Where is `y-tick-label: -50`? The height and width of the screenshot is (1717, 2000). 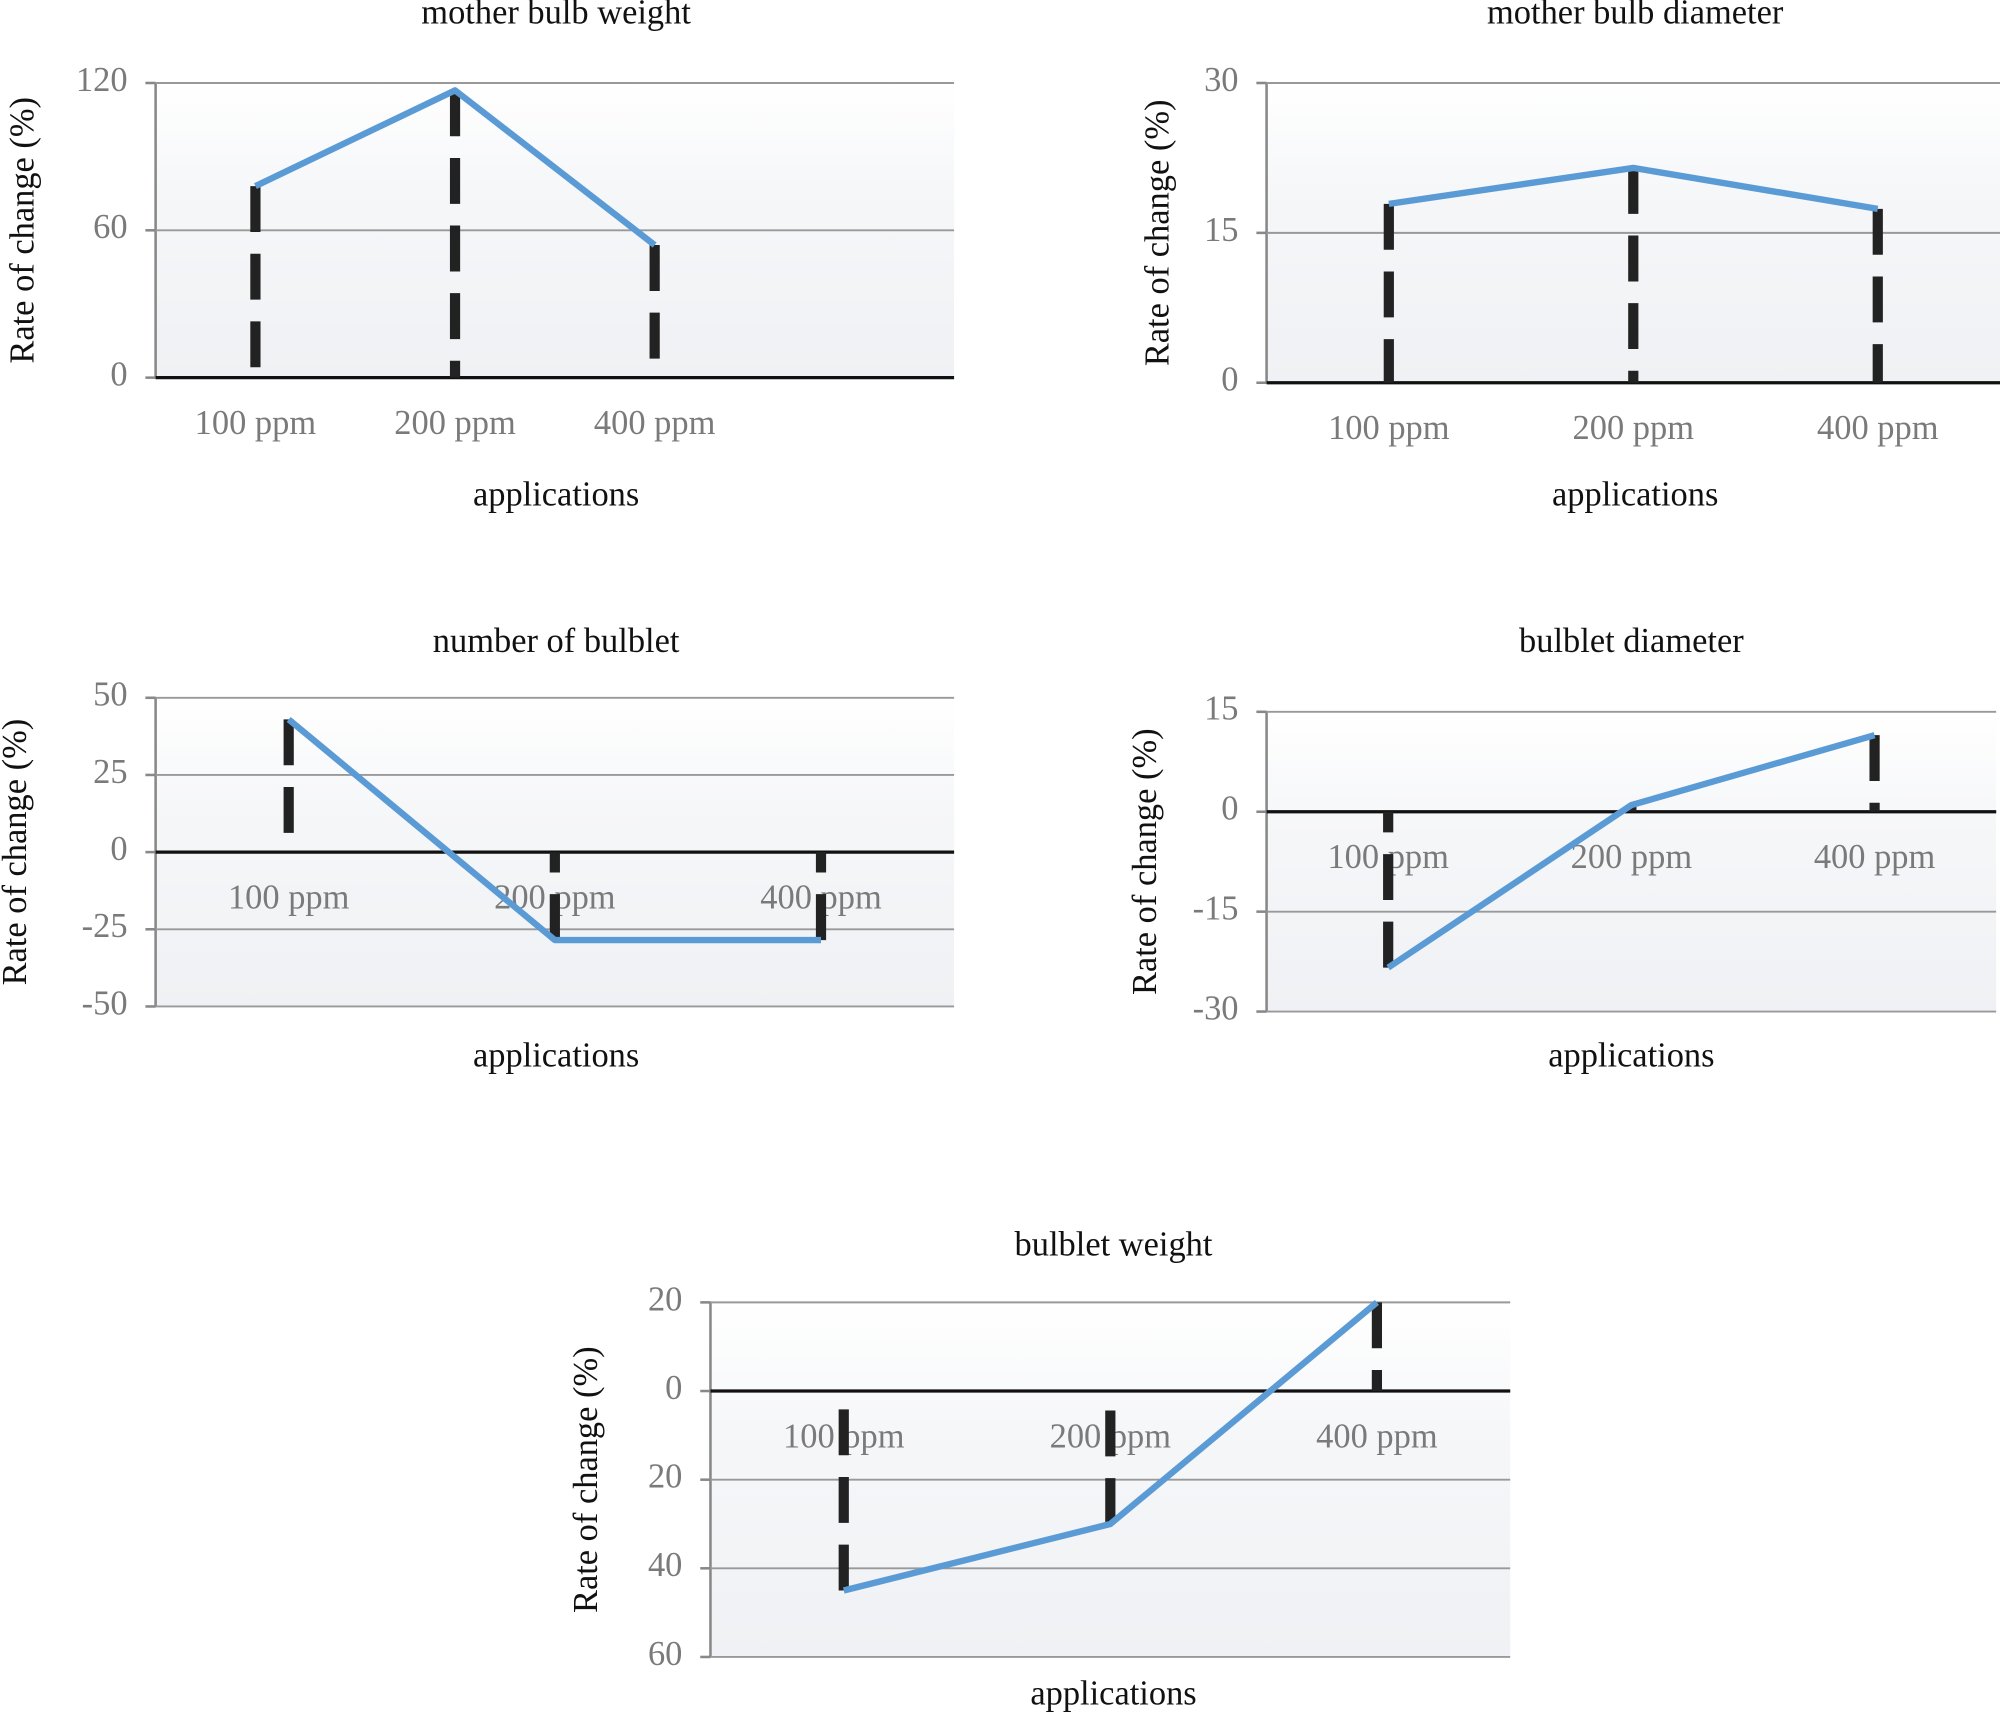 y-tick-label: -50 is located at coordinates (105, 1003).